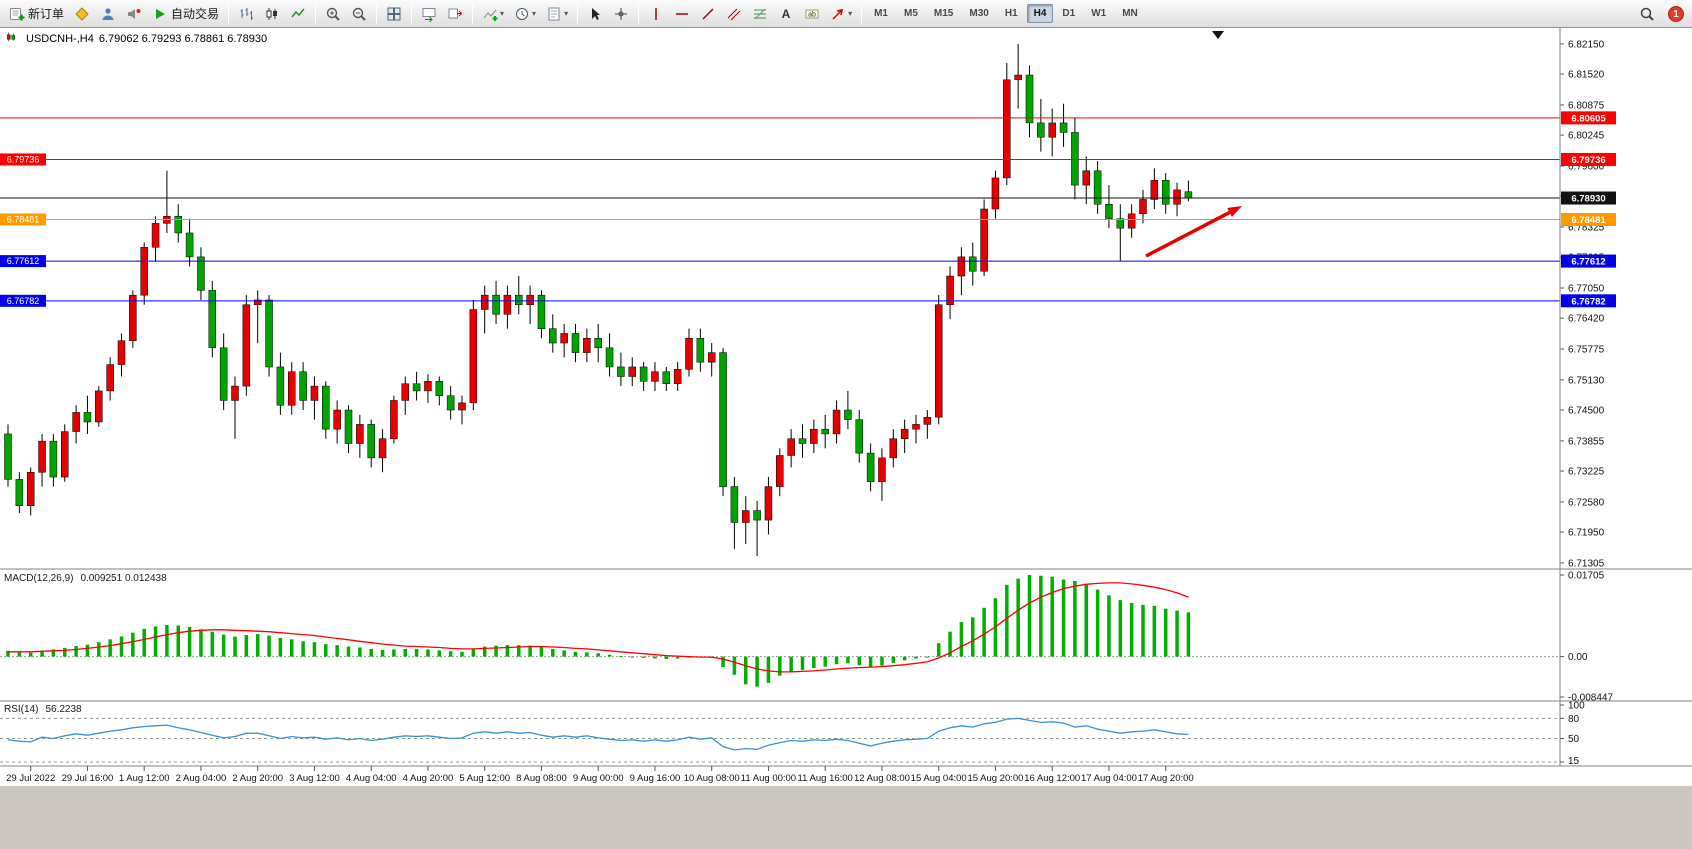 The height and width of the screenshot is (849, 1692). Describe the element at coordinates (708, 14) in the screenshot. I see `trendline-button` at that location.